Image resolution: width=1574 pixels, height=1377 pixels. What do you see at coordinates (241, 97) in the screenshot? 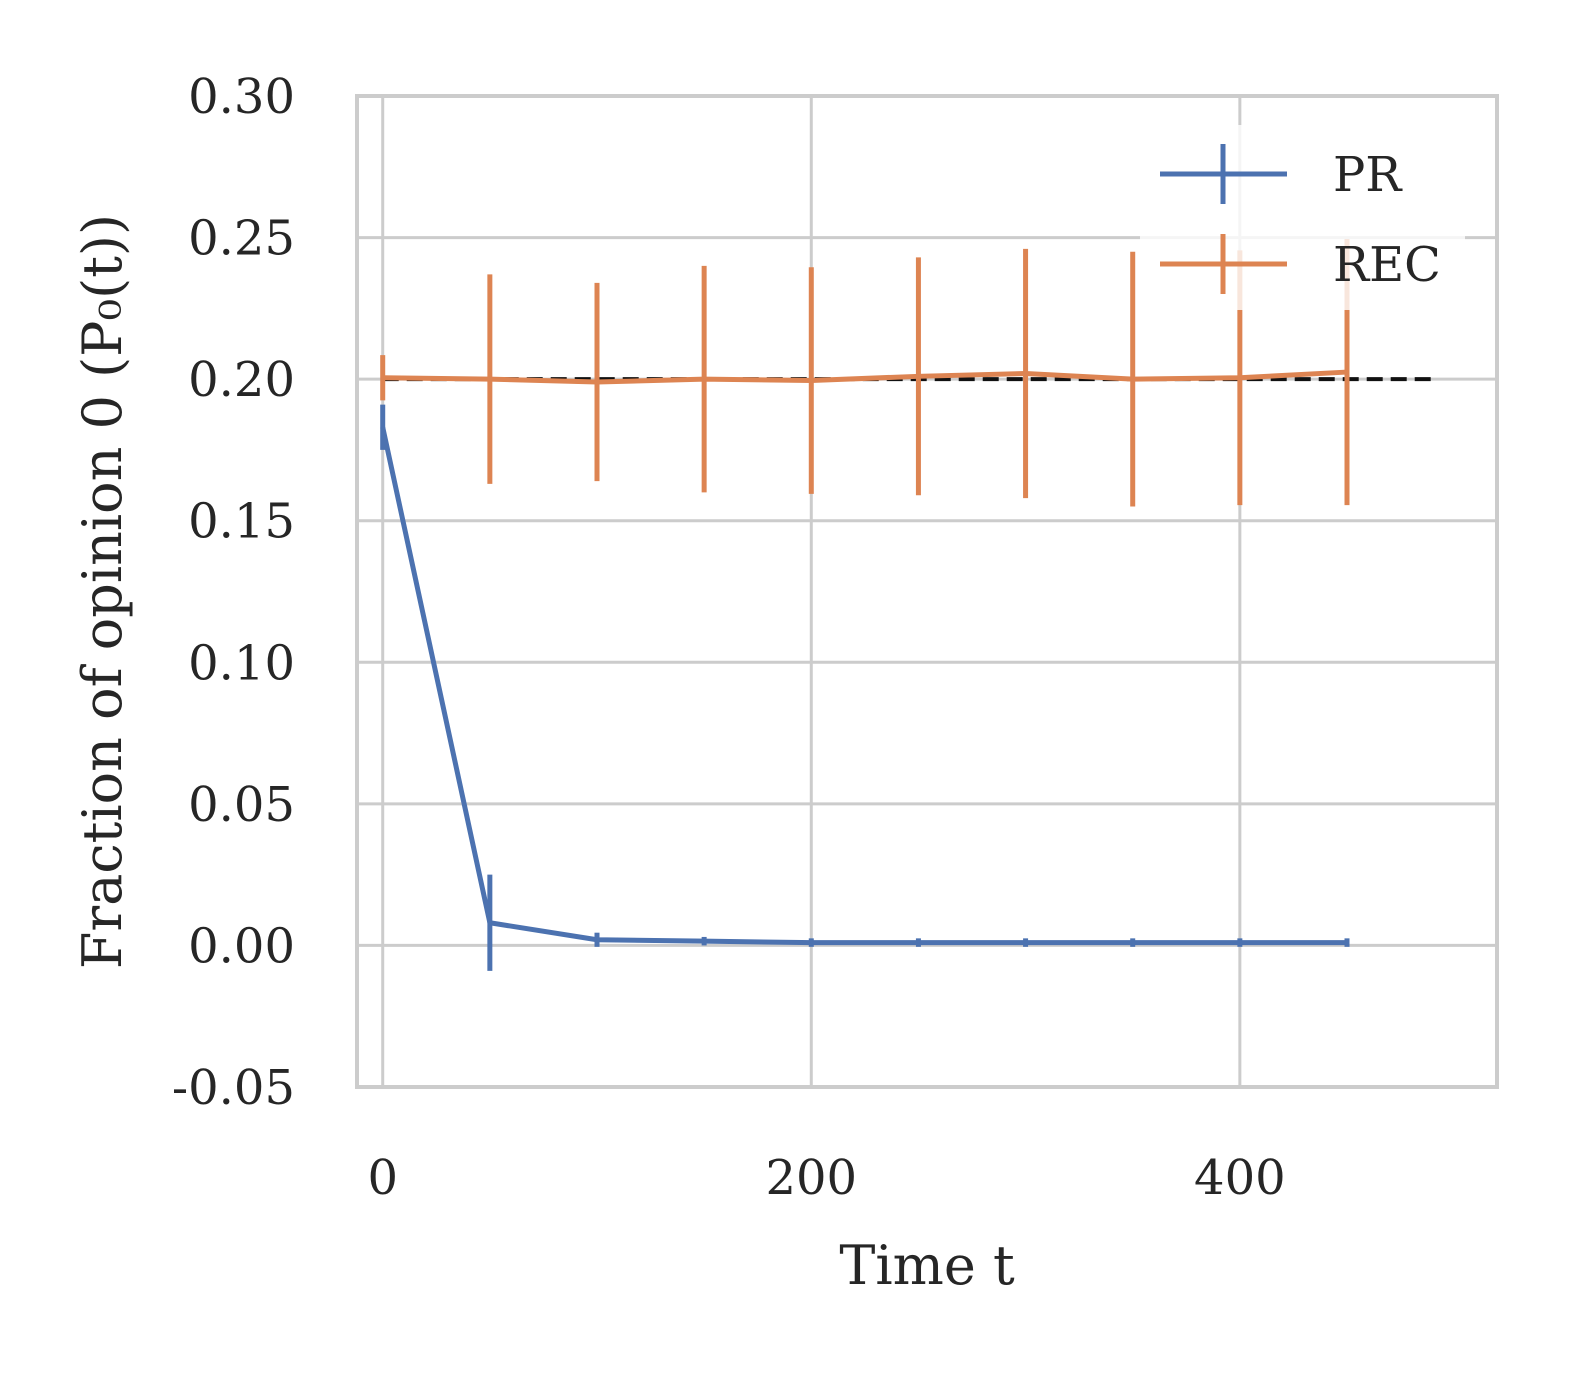
I see `y-tick-label: 0.30` at bounding box center [241, 97].